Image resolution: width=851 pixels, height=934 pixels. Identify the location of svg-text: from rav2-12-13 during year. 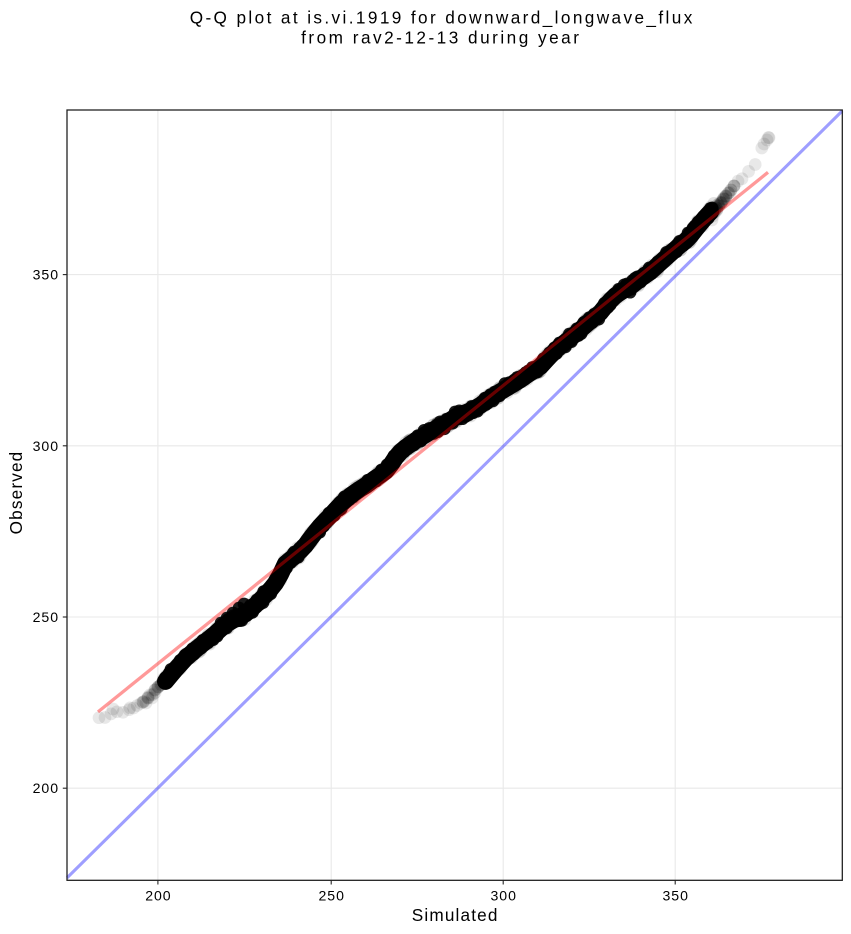
(441, 38).